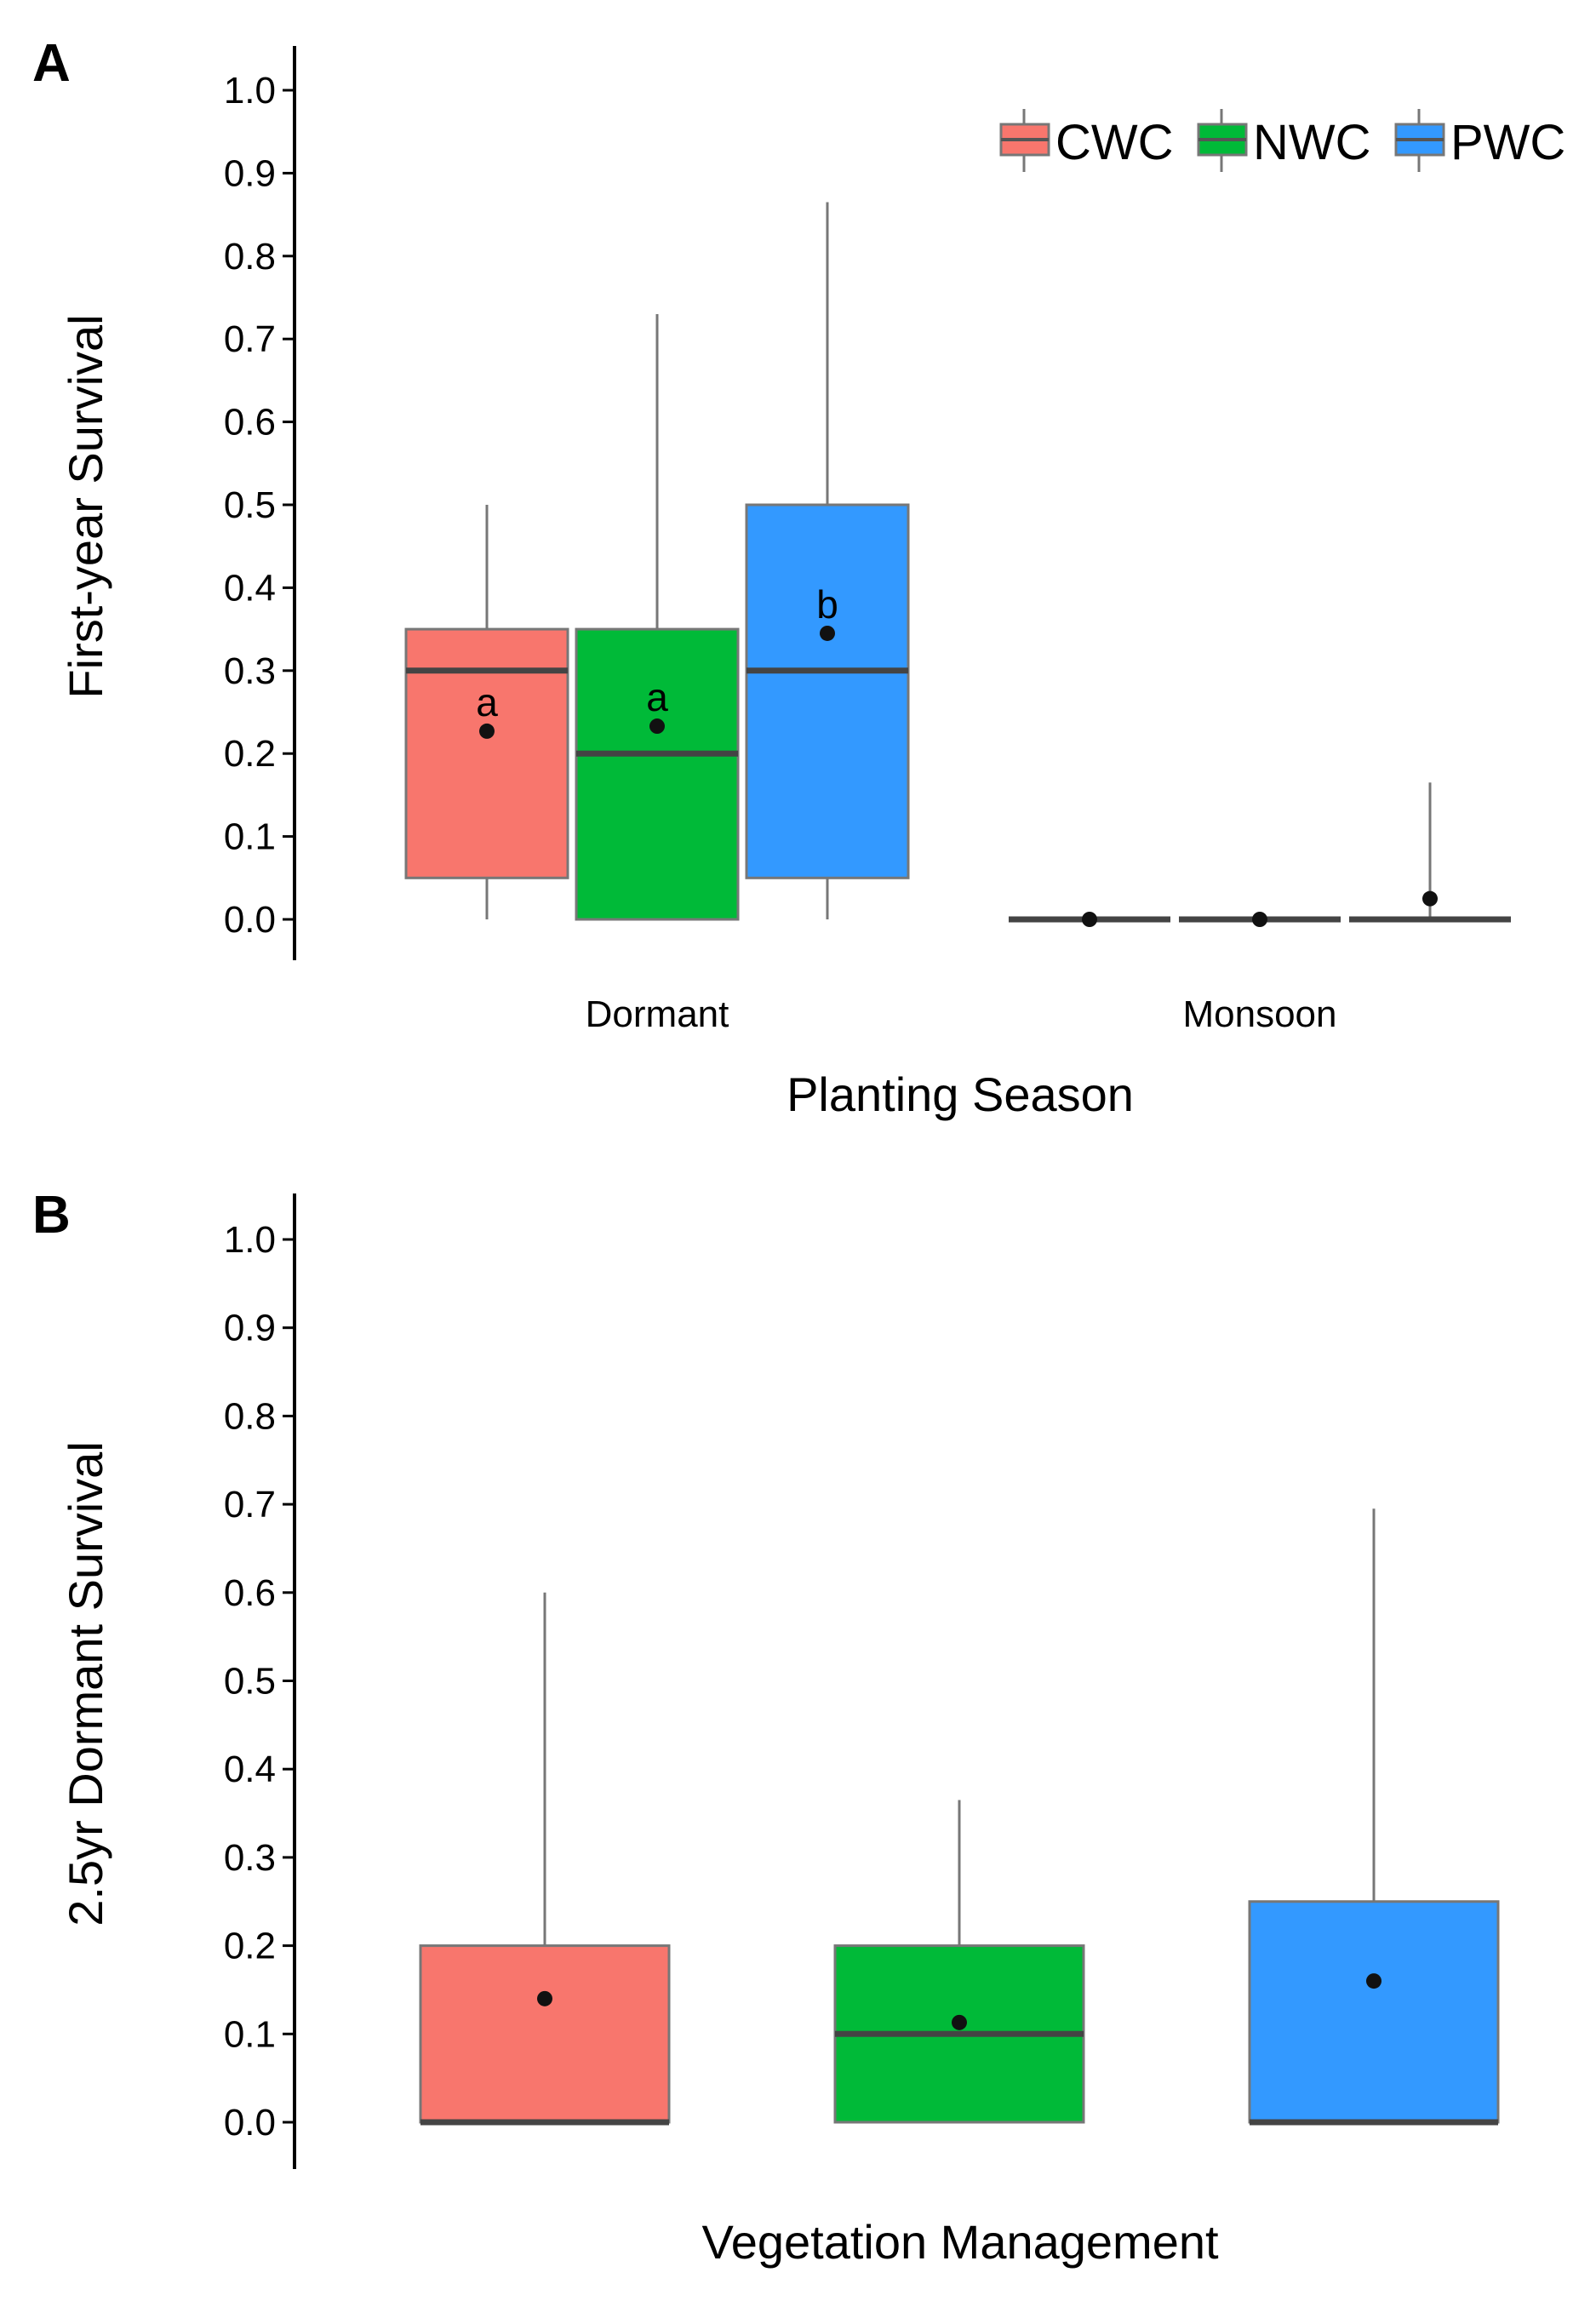 This screenshot has width=1596, height=2301. I want to click on panel-a-y-tick-label: 0.1, so click(250, 837).